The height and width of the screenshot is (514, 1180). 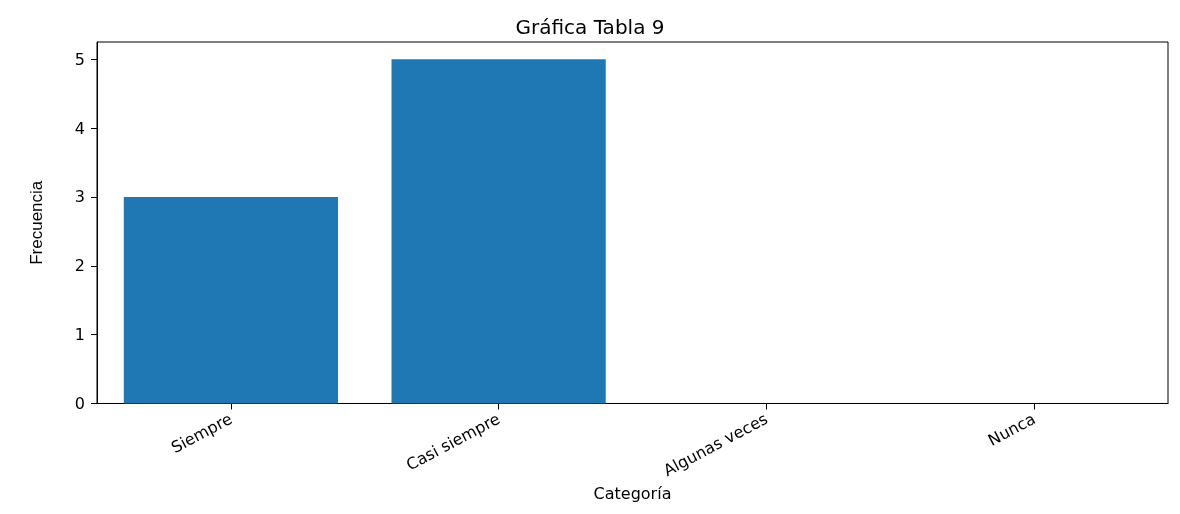 I want to click on x-axis-title: Categoría, so click(x=632, y=493).